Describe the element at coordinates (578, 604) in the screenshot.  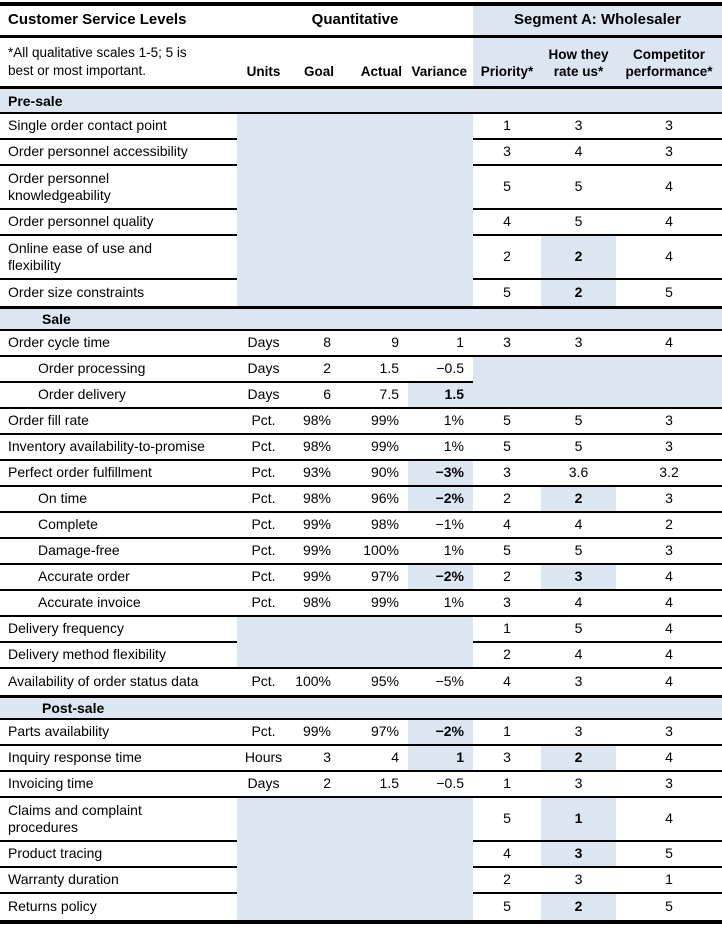
I see `rate-us-cell: 4` at that location.